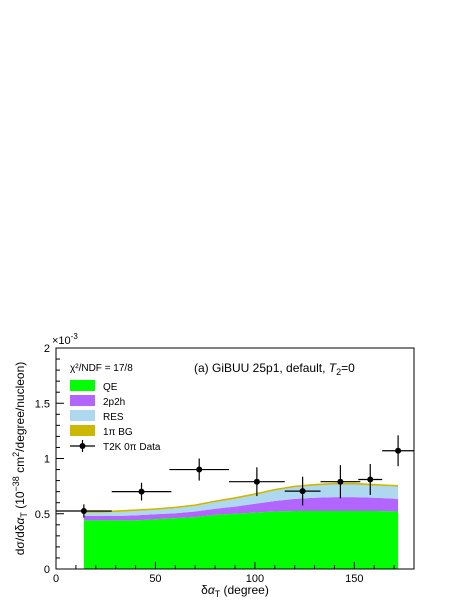 The height and width of the screenshot is (601, 464). Describe the element at coordinates (75, 336) in the screenshot. I see `y-exponent-power: -3` at that location.